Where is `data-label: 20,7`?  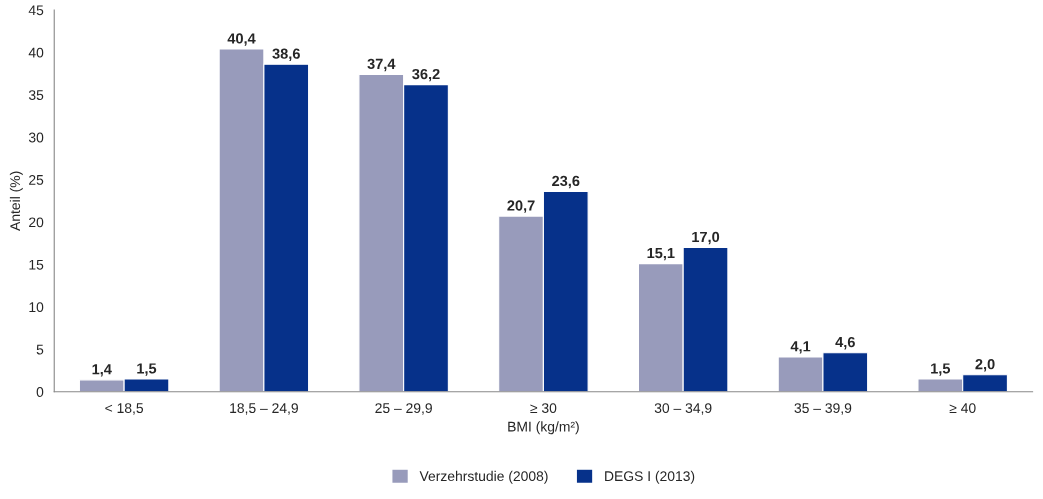 data-label: 20,7 is located at coordinates (521, 206).